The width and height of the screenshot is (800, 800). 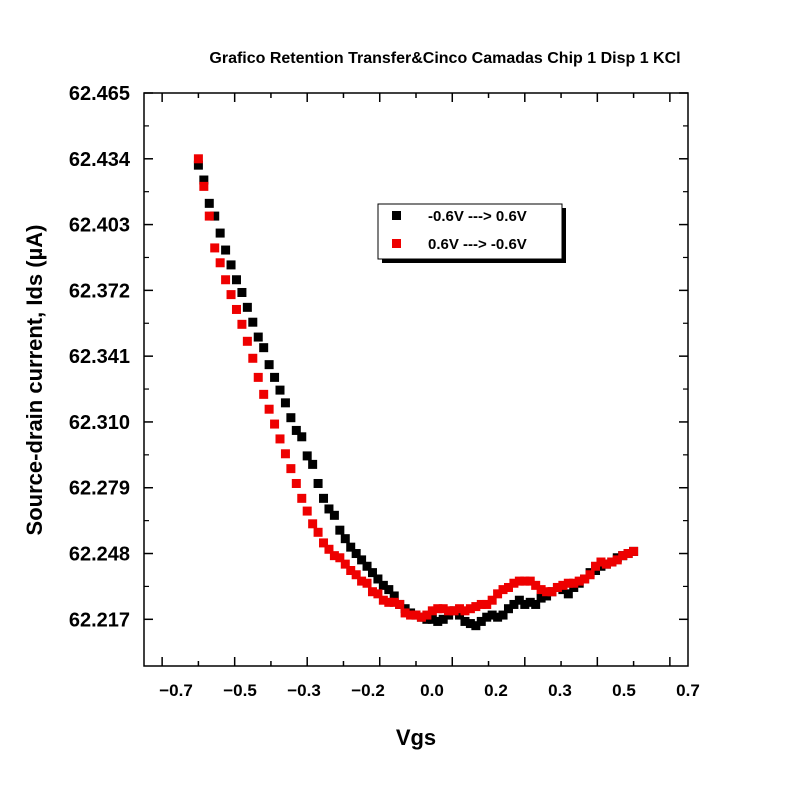 What do you see at coordinates (99, 94) in the screenshot?
I see `y-tick-label: 62.465` at bounding box center [99, 94].